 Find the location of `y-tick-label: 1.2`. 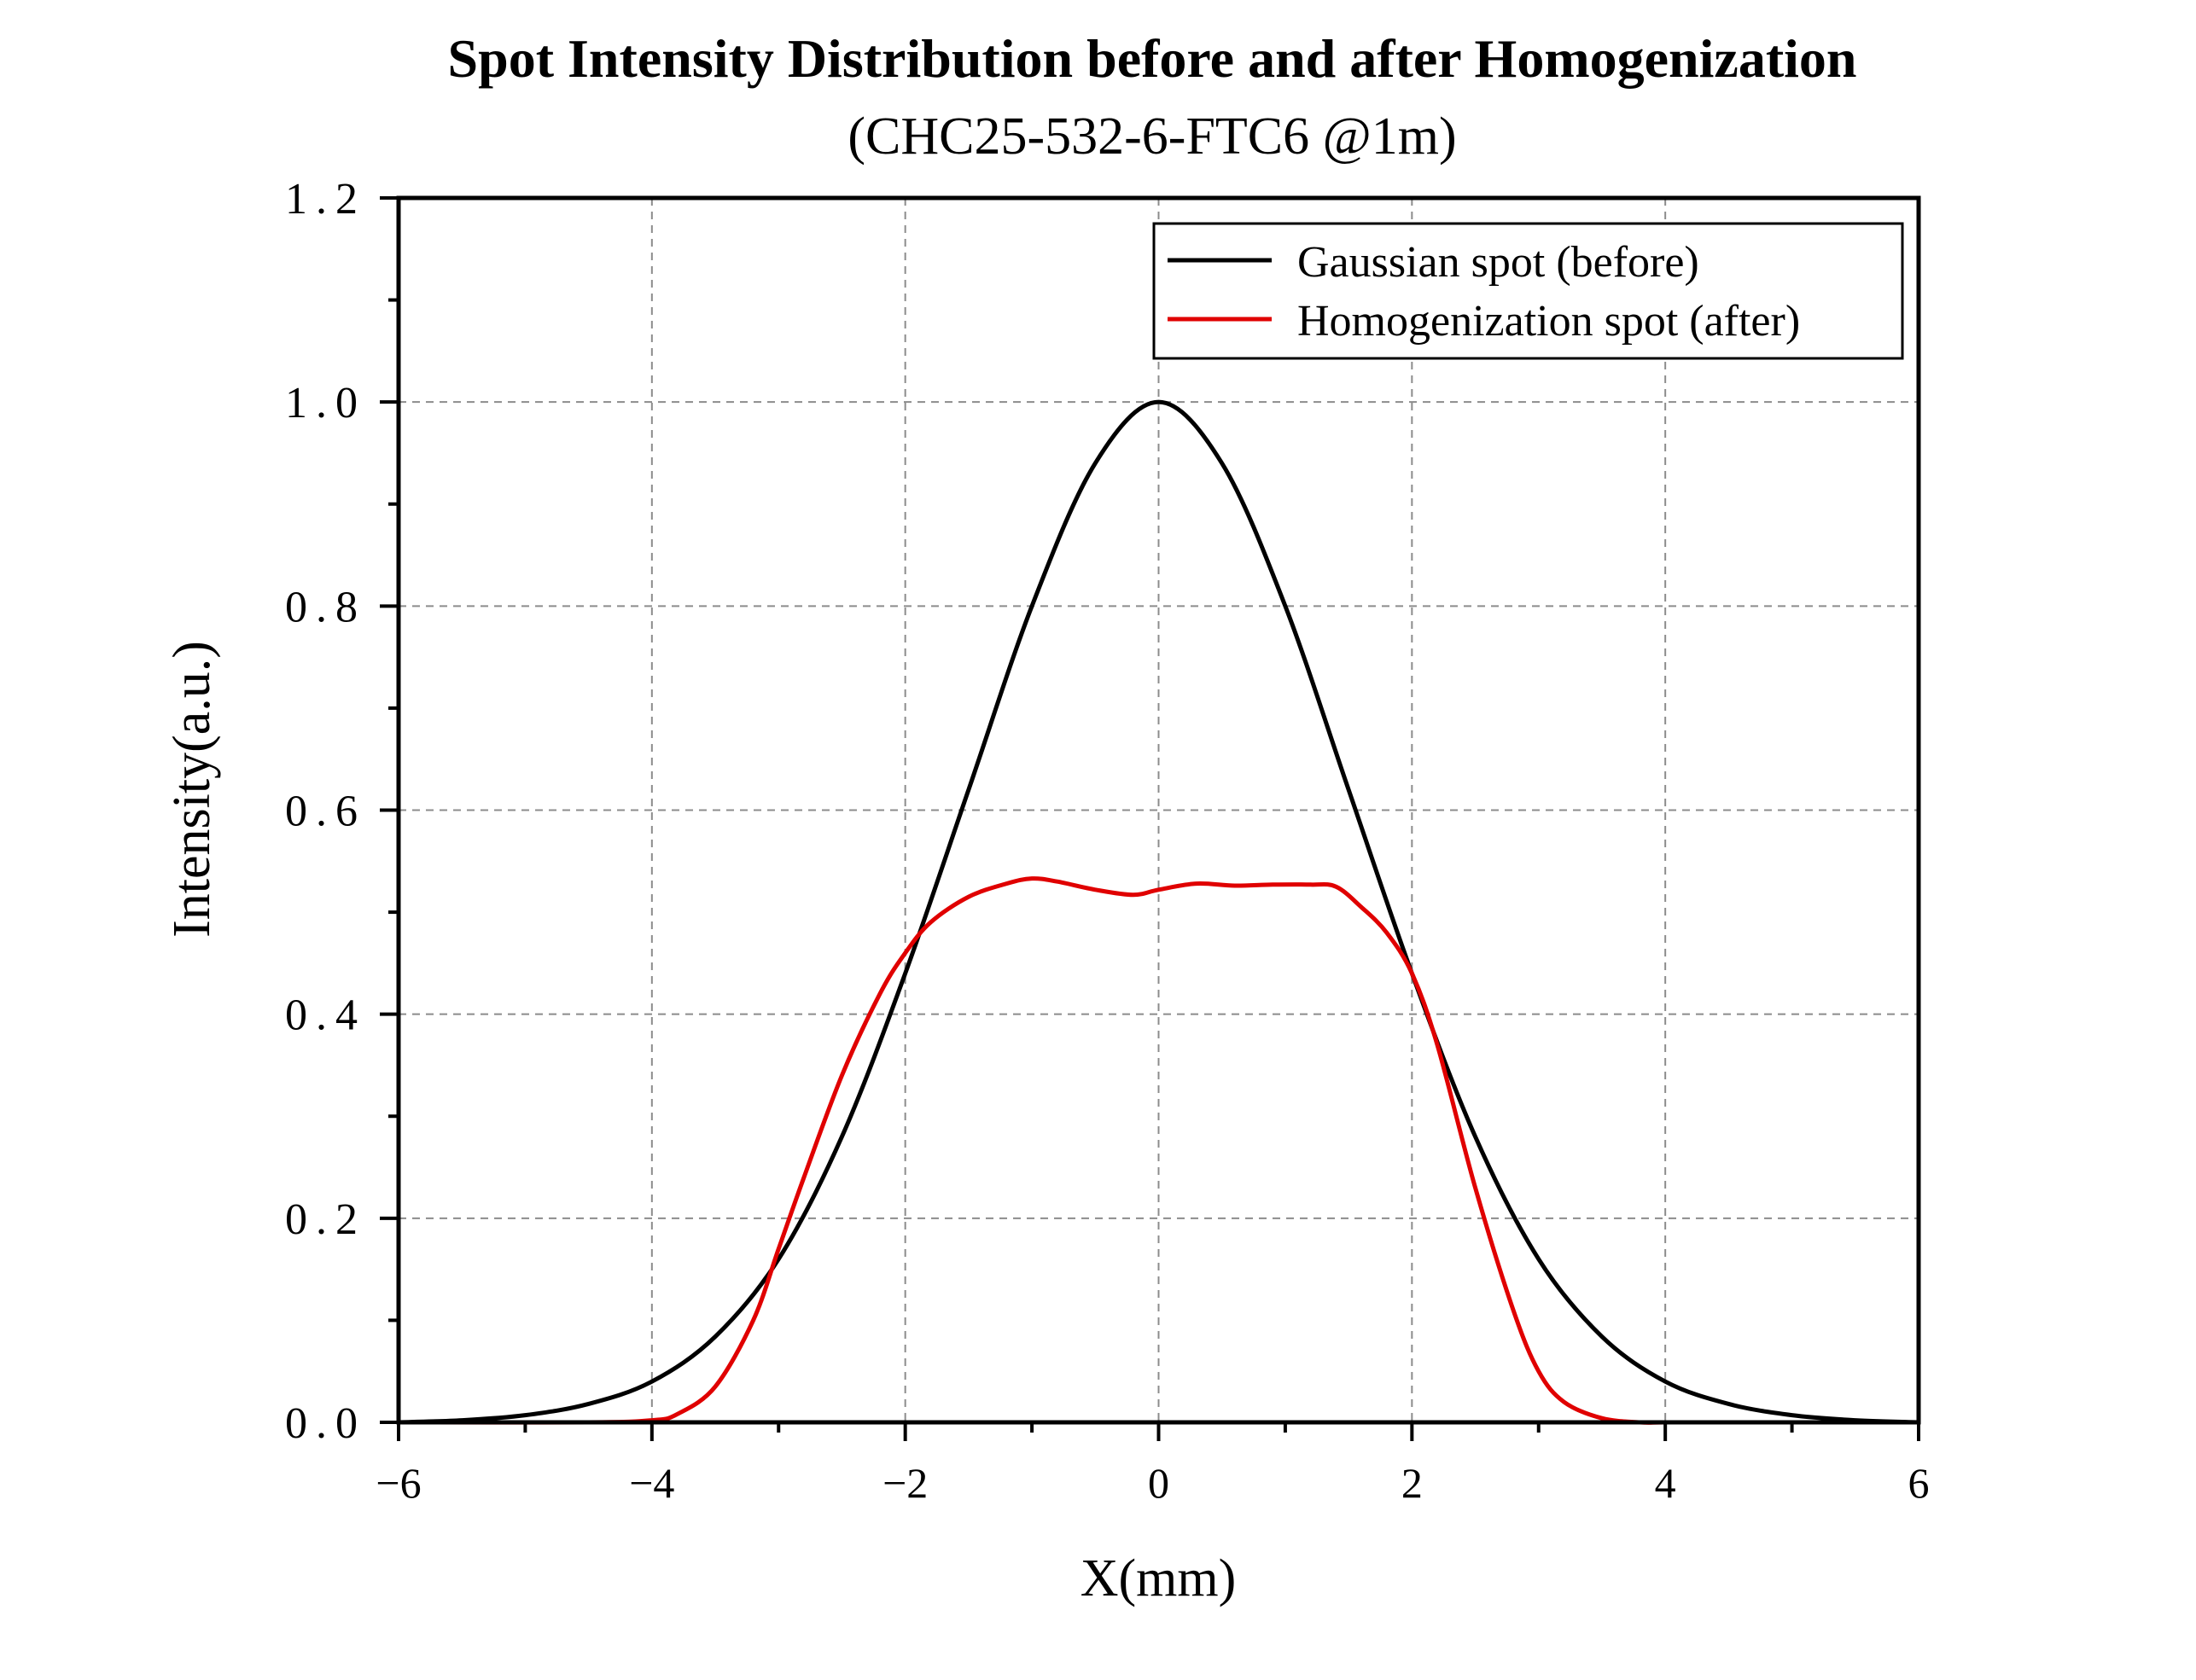

y-tick-label: 1.2 is located at coordinates (325, 200).